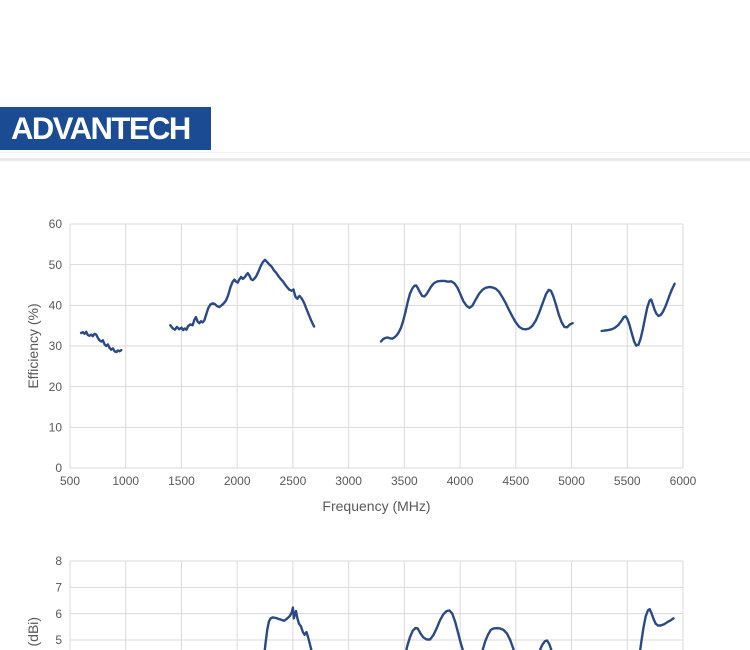 The width and height of the screenshot is (750, 650). Describe the element at coordinates (101, 128) in the screenshot. I see `advantech-logo-text: ADVANTECH` at that location.